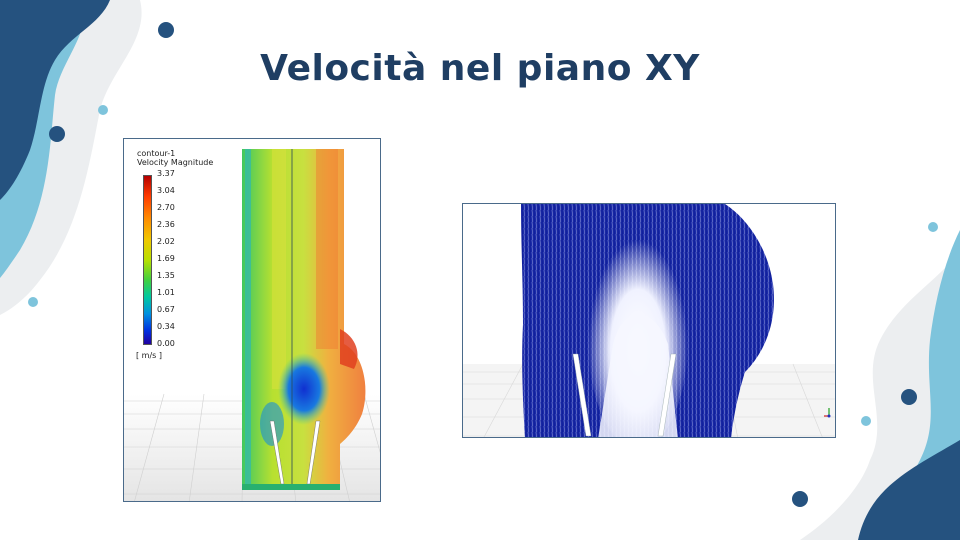 The width and height of the screenshot is (960, 540). Describe the element at coordinates (147, 260) in the screenshot. I see `color-scale-bar` at that location.